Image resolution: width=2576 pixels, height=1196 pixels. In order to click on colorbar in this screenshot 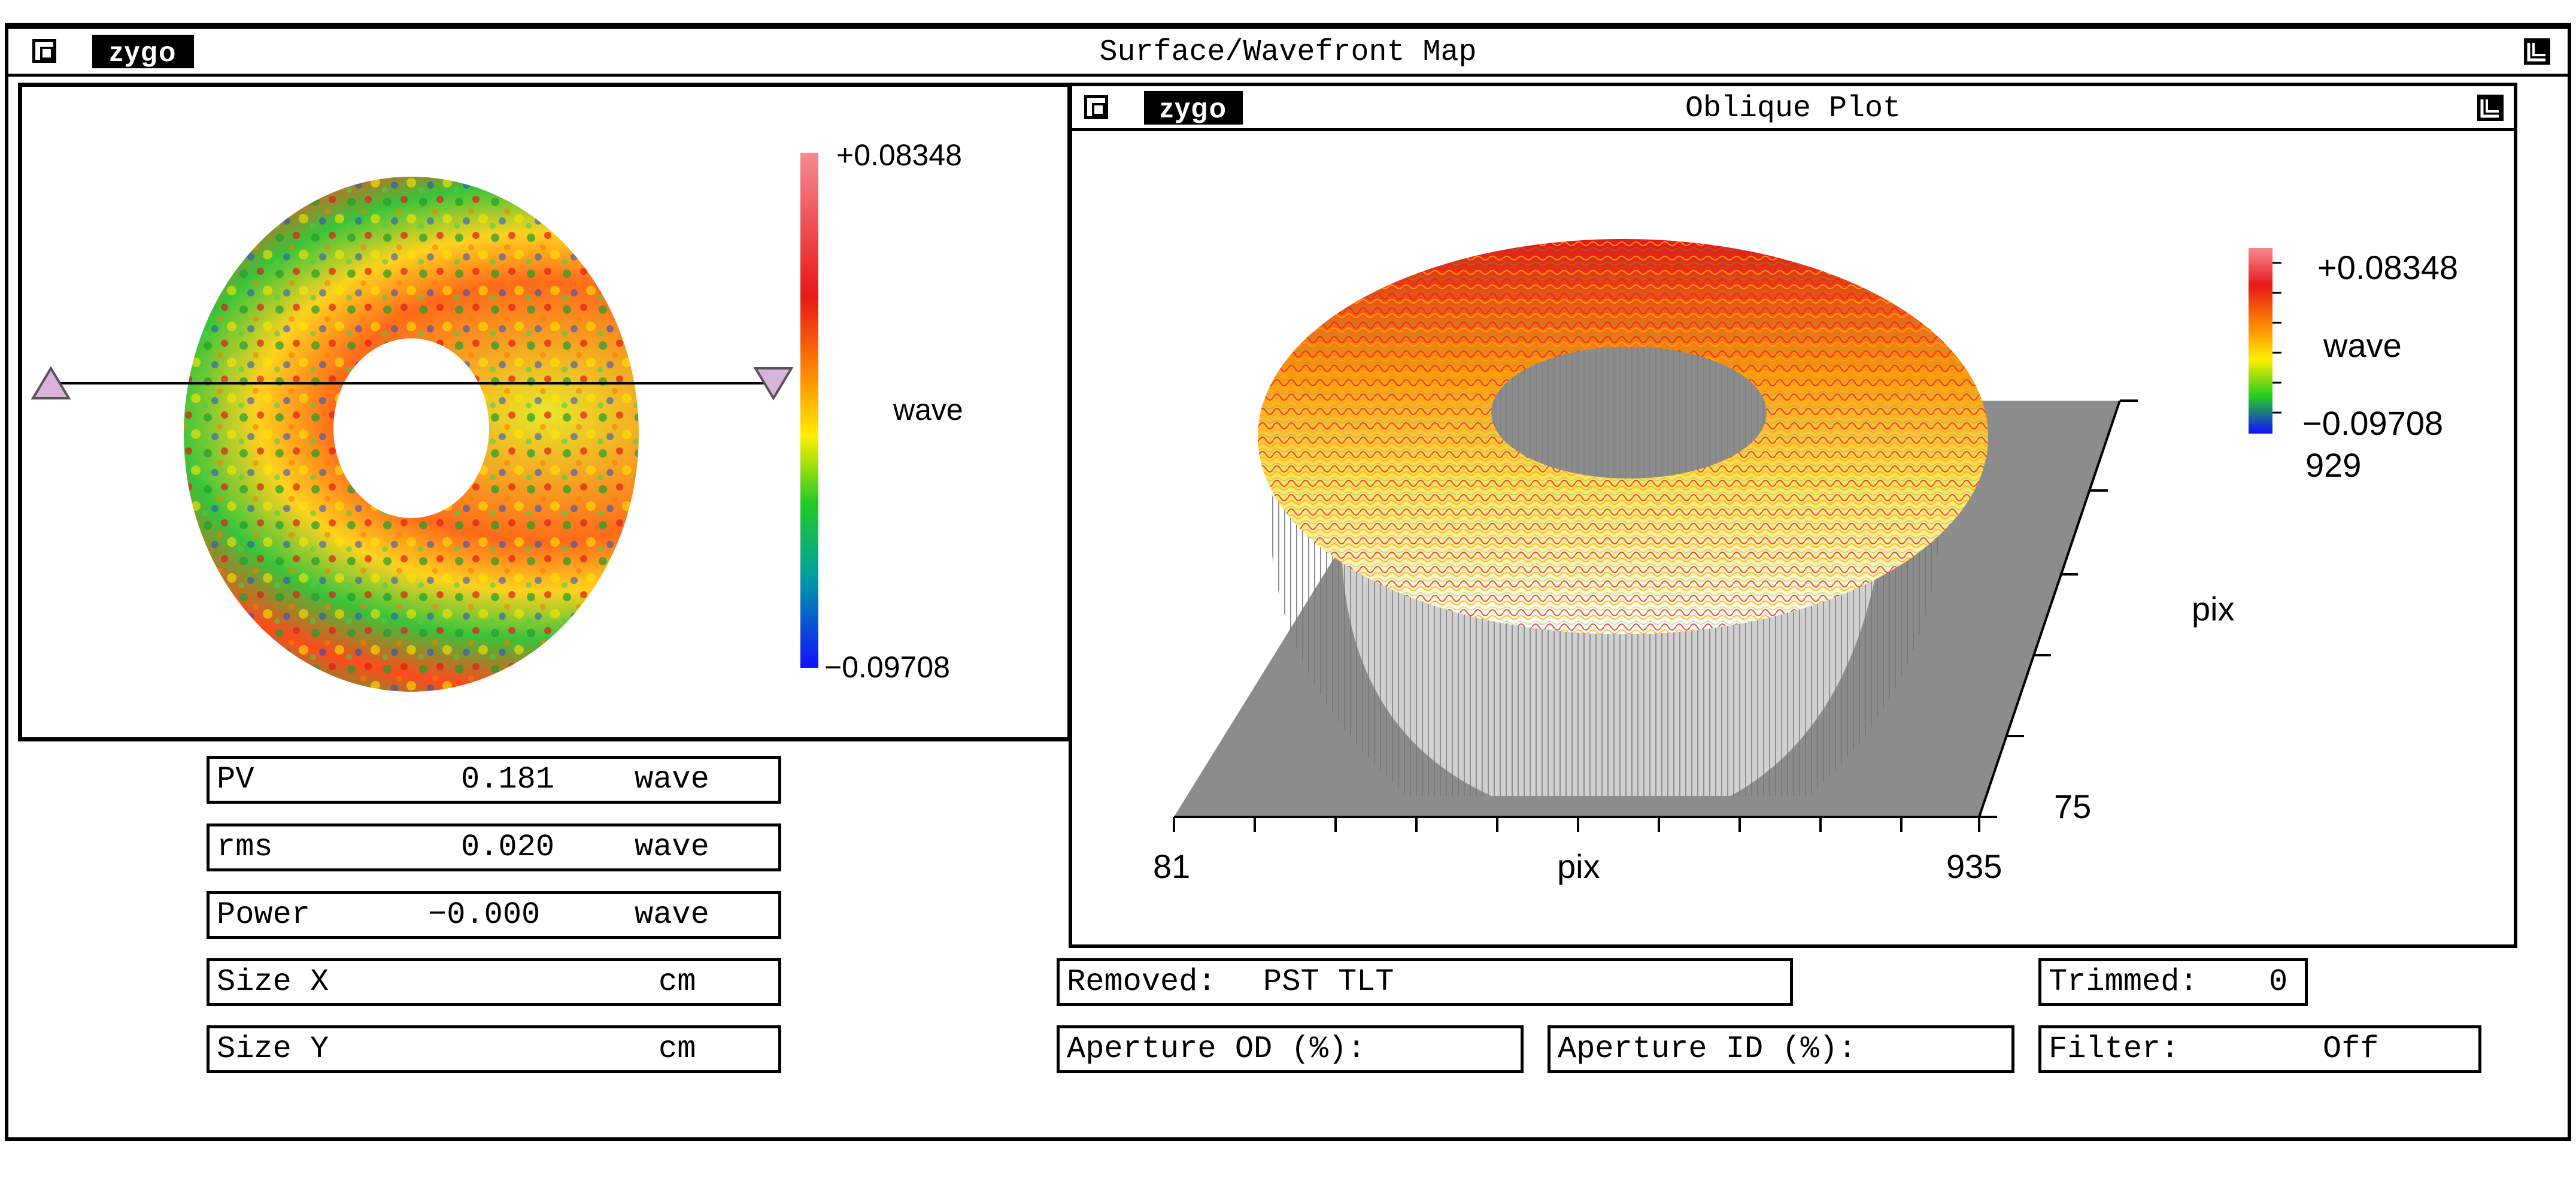, I will do `click(809, 410)`.